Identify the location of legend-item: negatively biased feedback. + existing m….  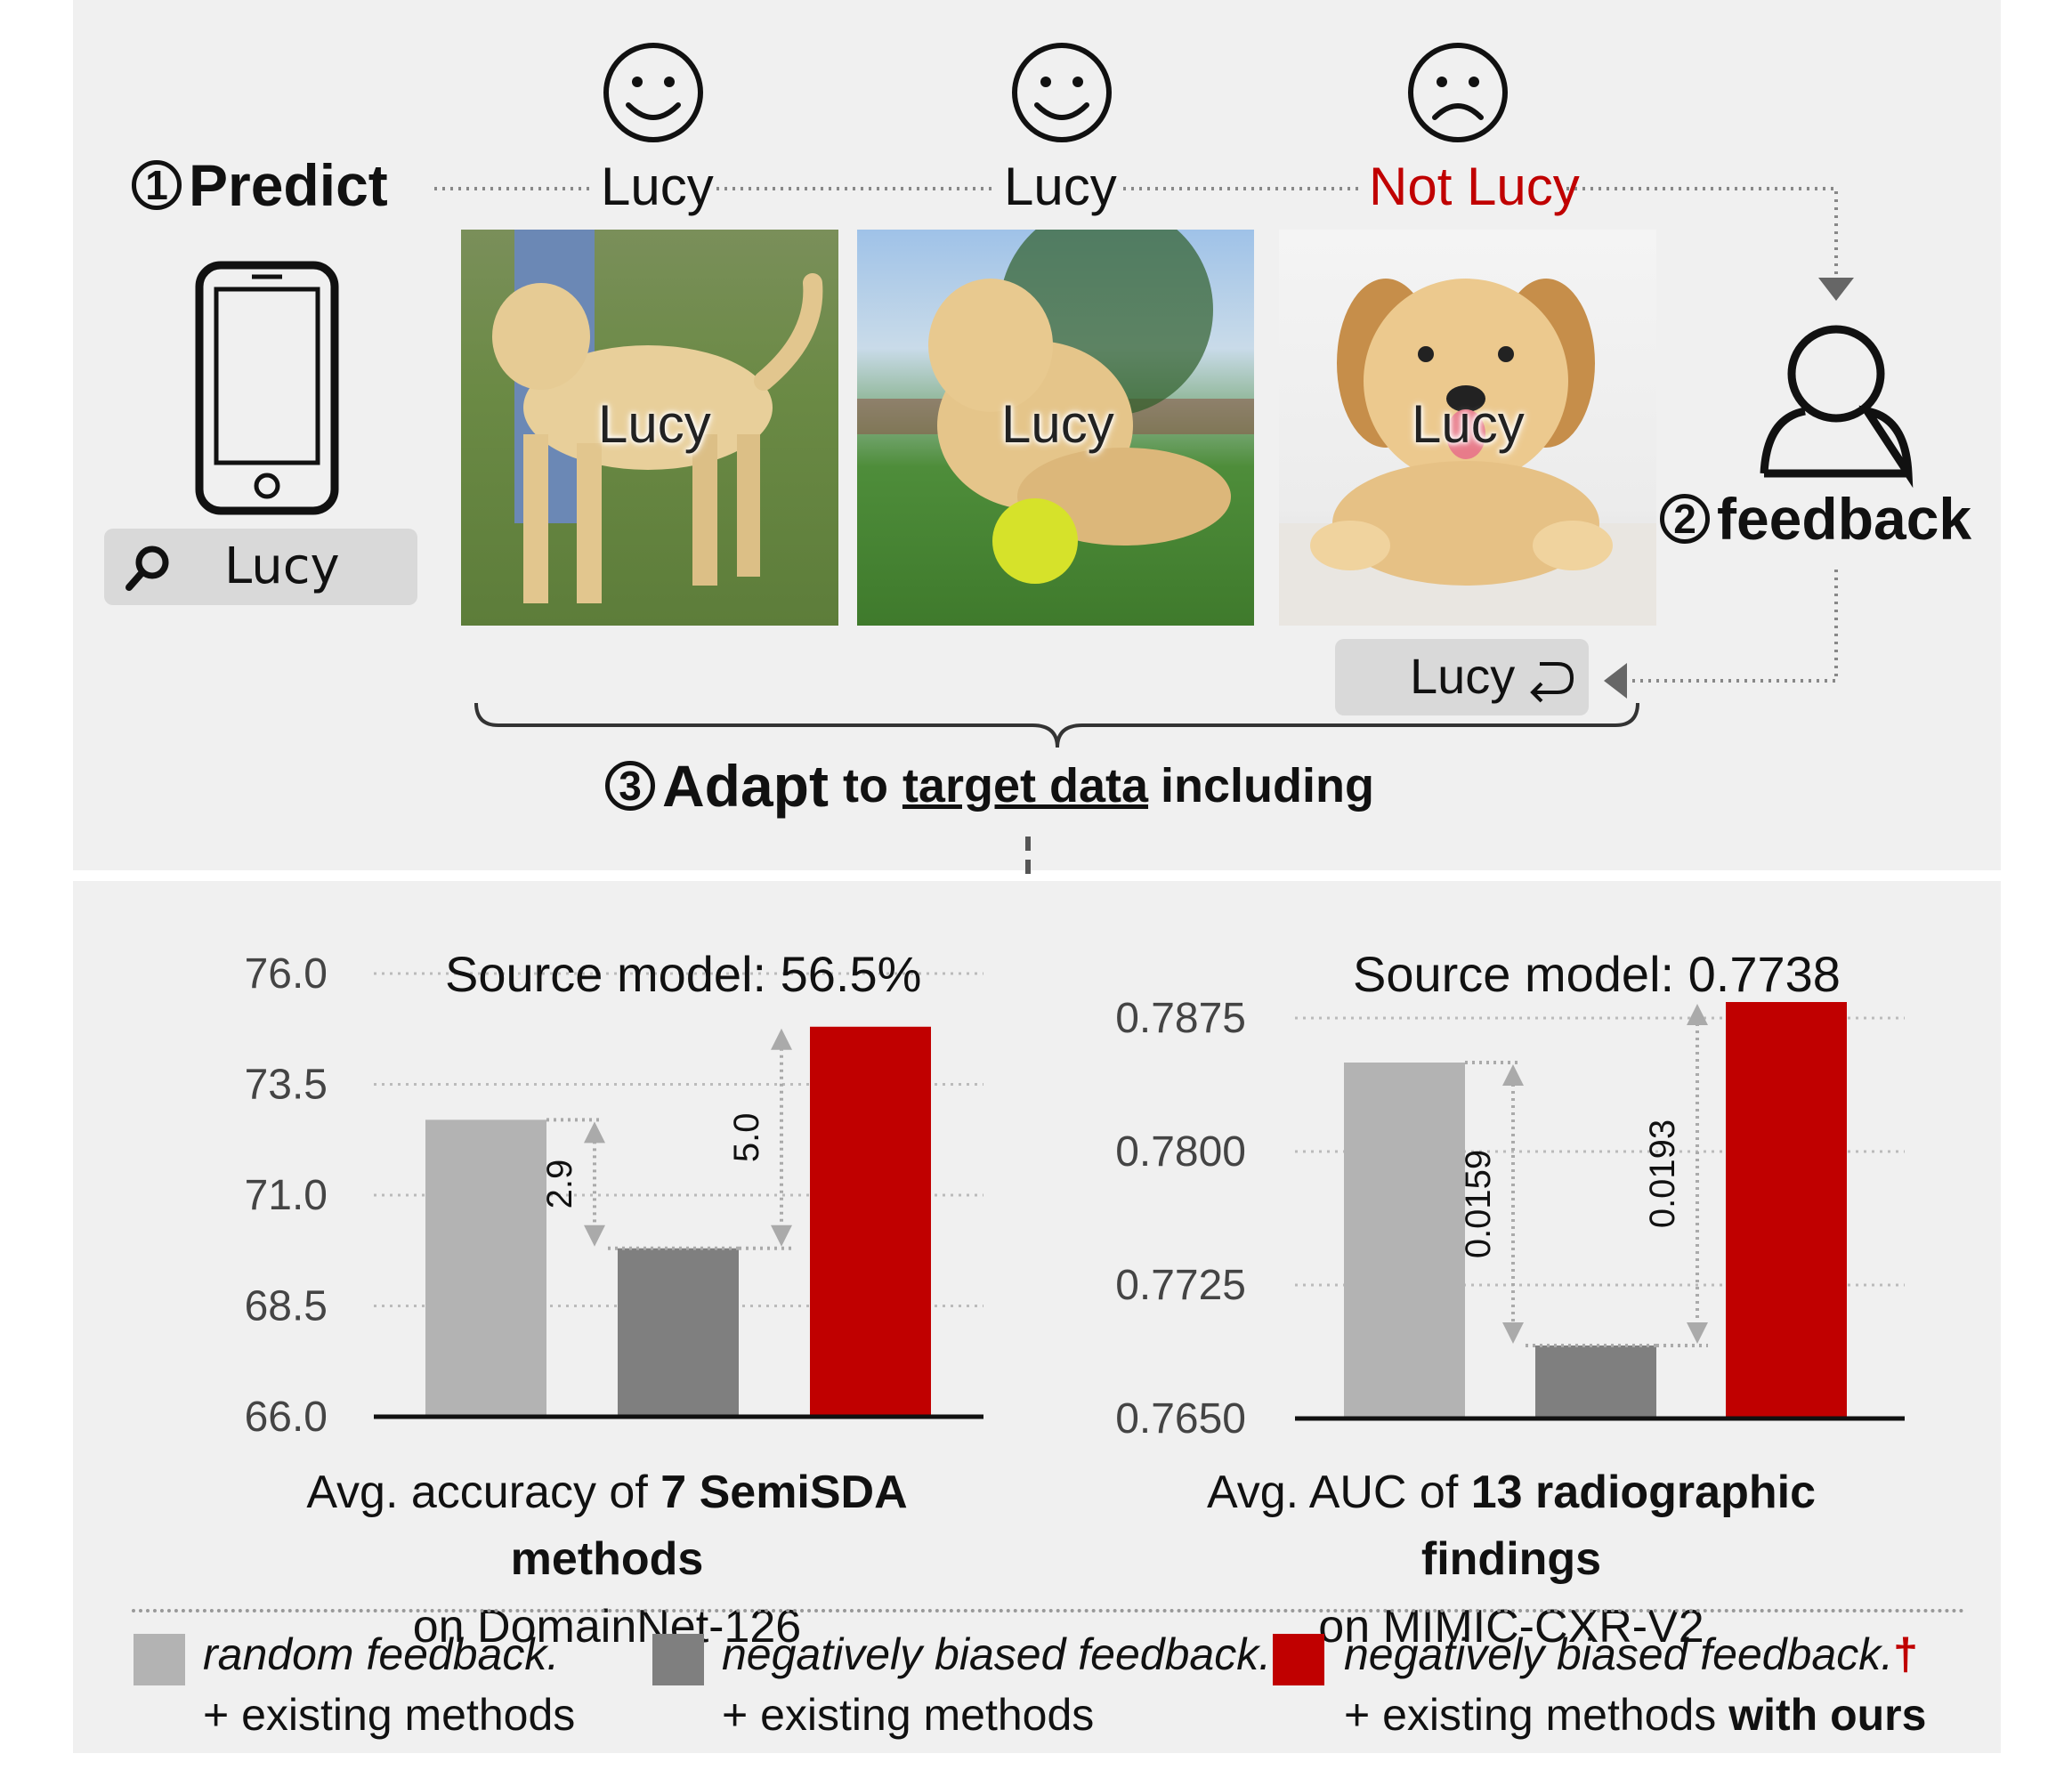
(996, 1685).